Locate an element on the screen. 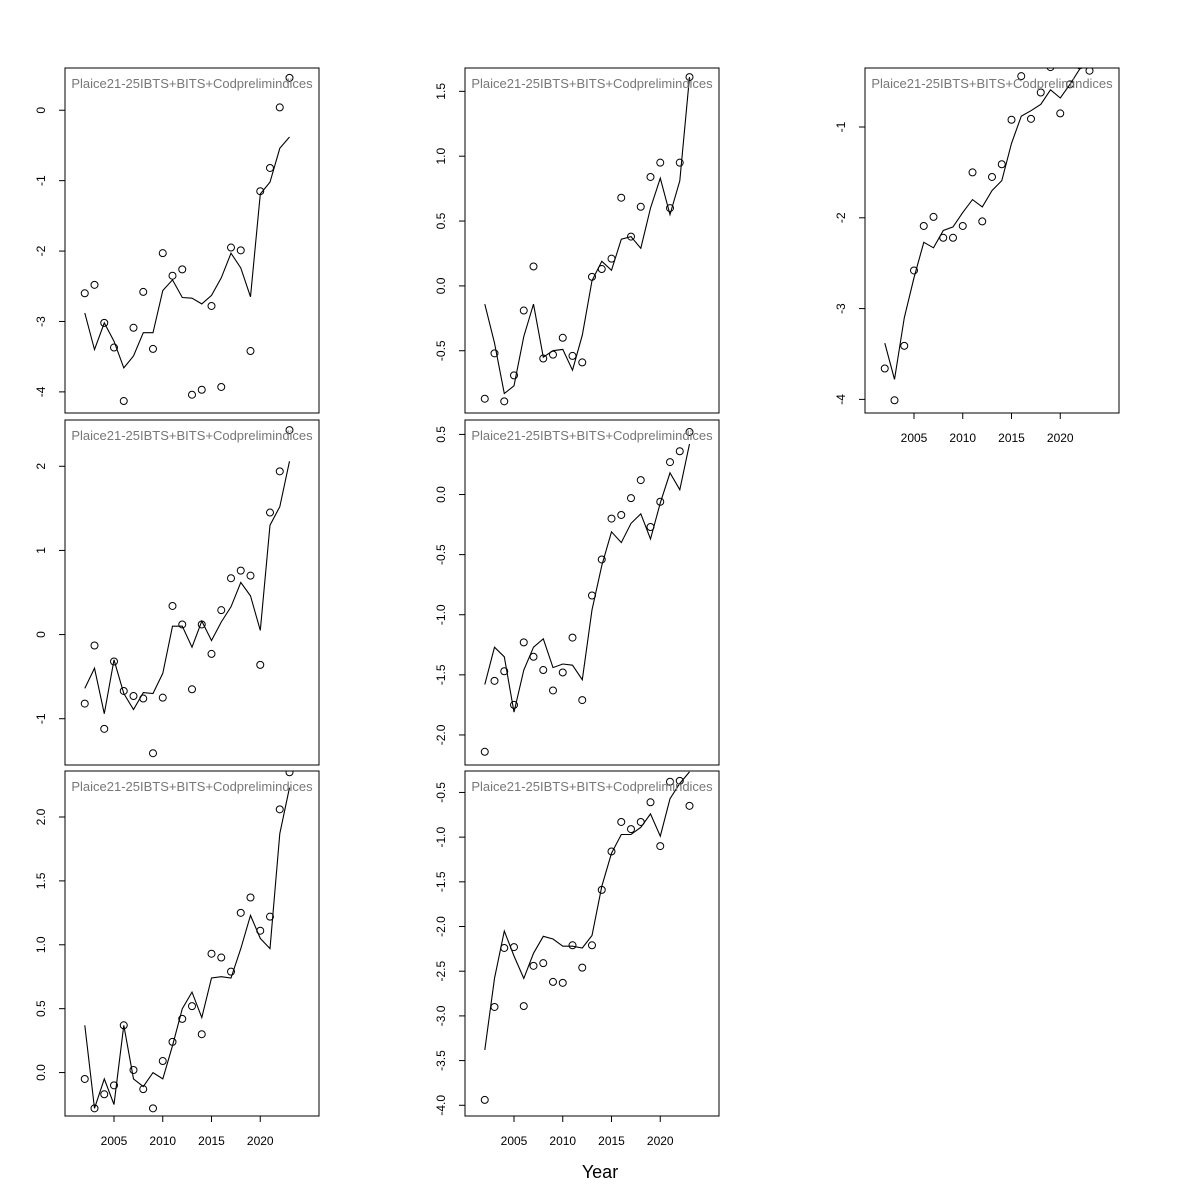 This screenshot has width=1200, height=1200. y-tick-label: 1.0 is located at coordinates (441, 156).